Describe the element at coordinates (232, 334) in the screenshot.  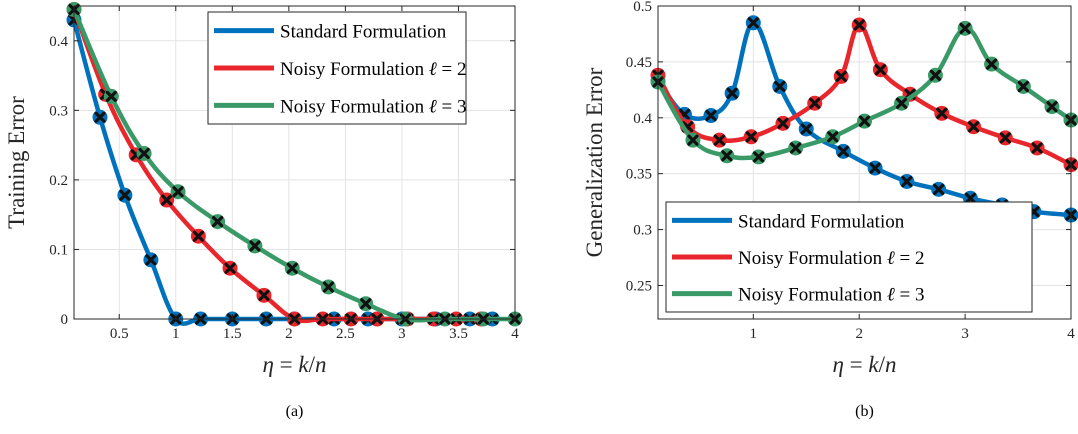
I see `x-tick-label: 1.5` at that location.